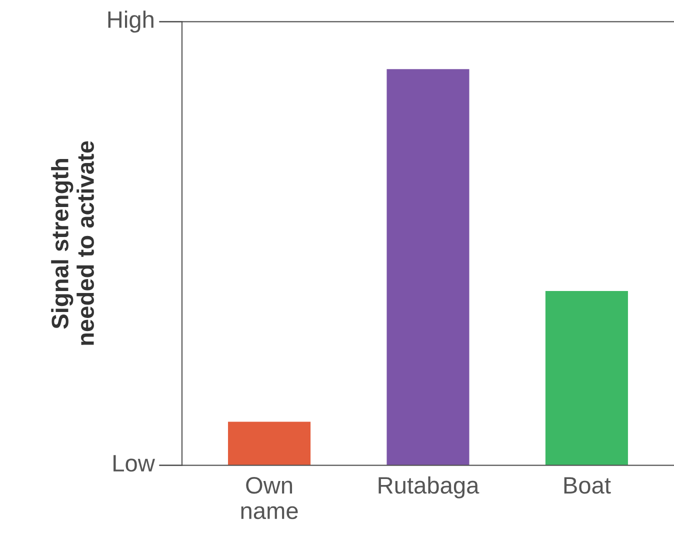 The height and width of the screenshot is (541, 674). I want to click on y-axis-title: Signal strength needed to activate, so click(72, 243).